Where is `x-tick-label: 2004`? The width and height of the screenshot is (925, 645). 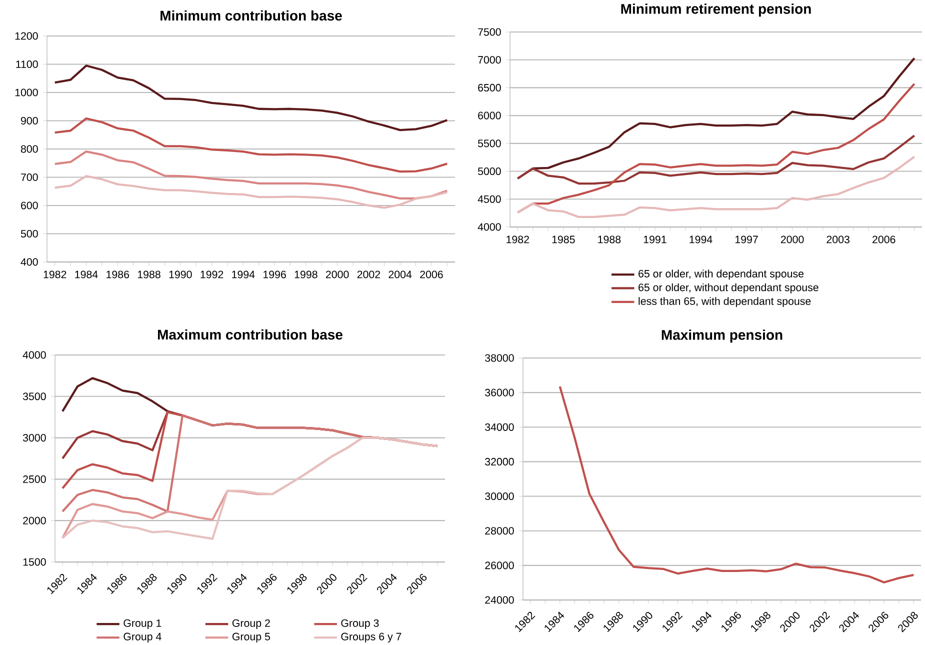
x-tick-label: 2004 is located at coordinates (400, 274).